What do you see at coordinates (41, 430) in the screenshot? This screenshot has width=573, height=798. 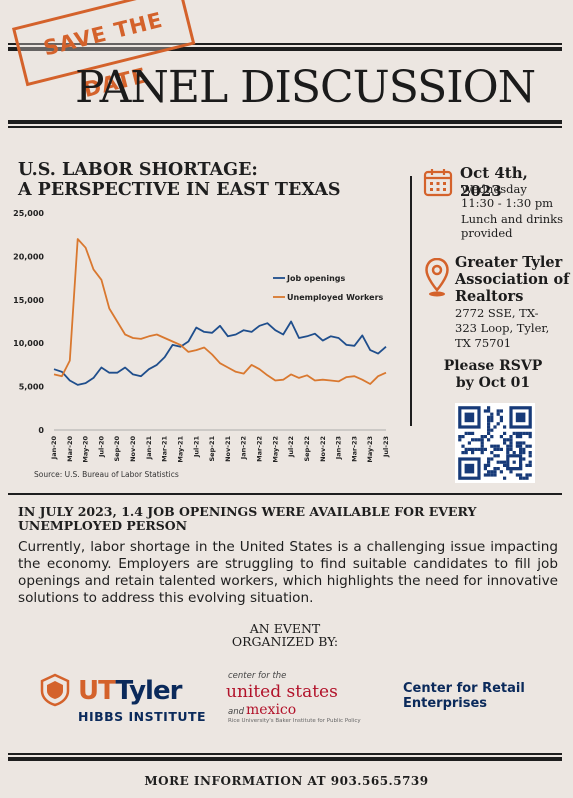 I see `y-tick-label: 0` at bounding box center [41, 430].